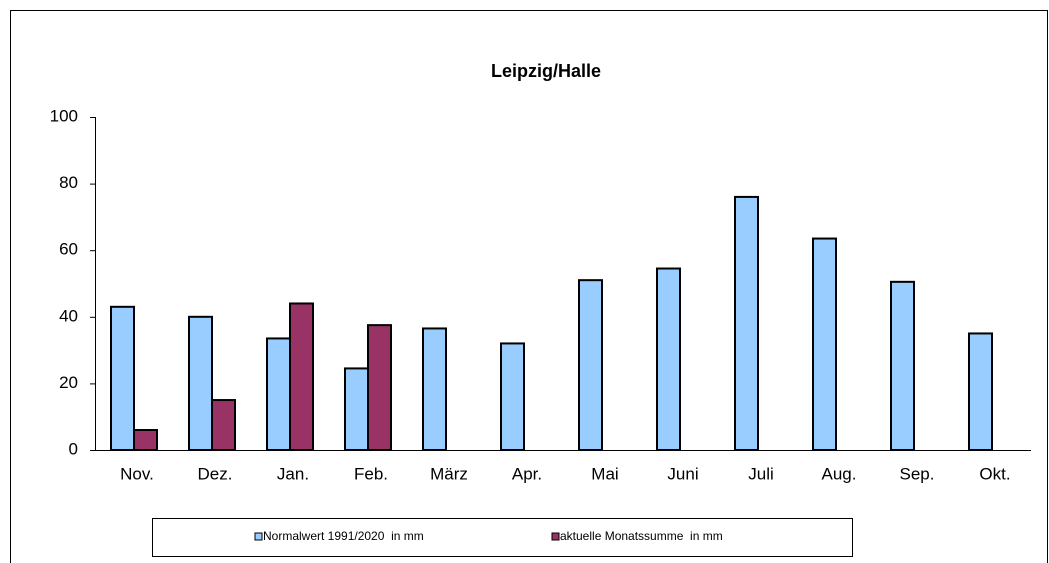  Describe the element at coordinates (137, 473) in the screenshot. I see `x-tick-label: Nov.` at that location.